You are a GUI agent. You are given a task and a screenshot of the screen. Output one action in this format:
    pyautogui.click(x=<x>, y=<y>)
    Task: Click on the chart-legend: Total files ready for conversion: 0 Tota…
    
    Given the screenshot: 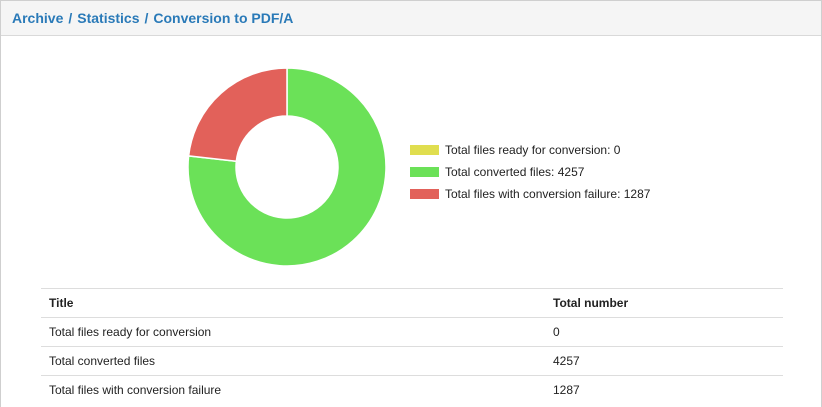 What is the action you would take?
    pyautogui.click(x=530, y=172)
    